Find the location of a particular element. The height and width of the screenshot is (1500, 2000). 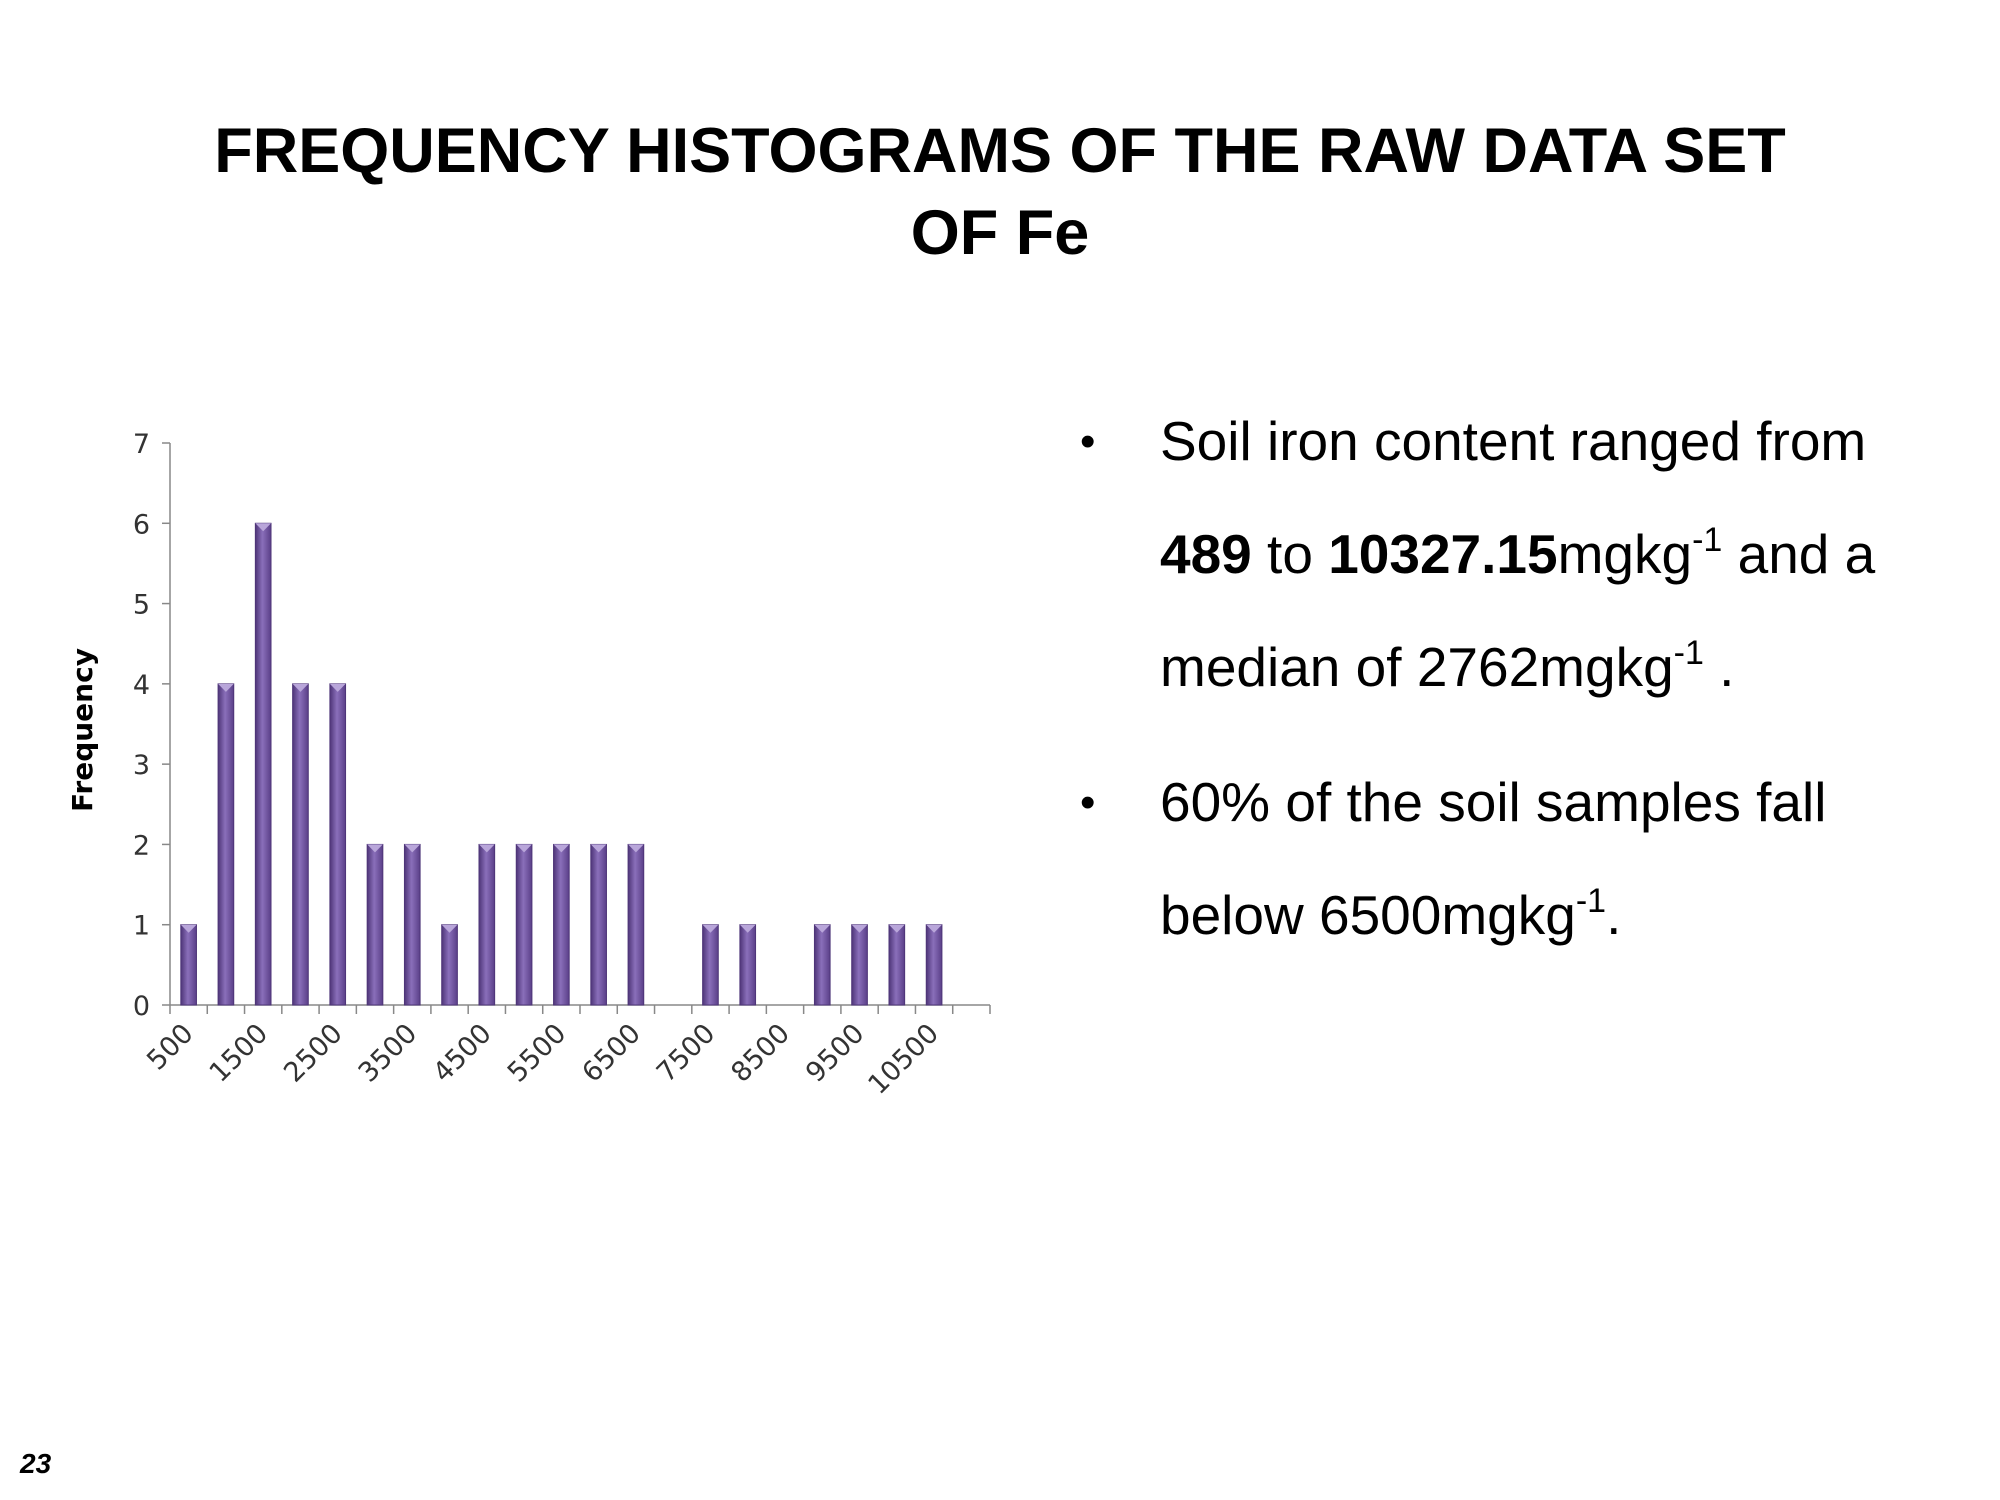

x-tick-label: 3500 is located at coordinates (388, 1053).